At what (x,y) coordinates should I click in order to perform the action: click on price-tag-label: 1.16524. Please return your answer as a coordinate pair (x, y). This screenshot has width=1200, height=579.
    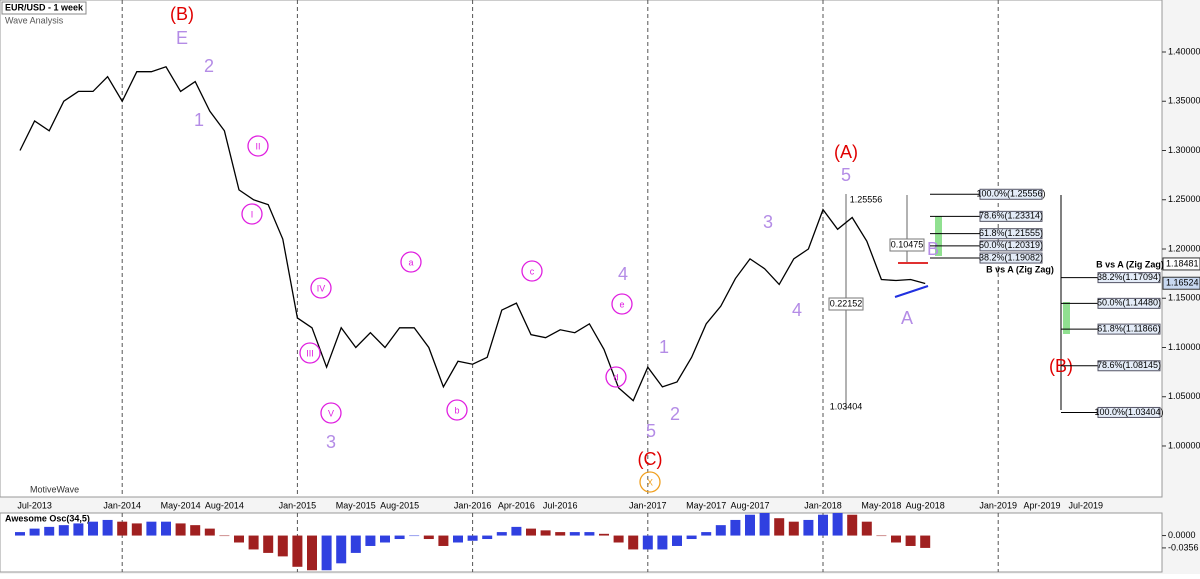
    Looking at the image, I should click on (1182, 283).